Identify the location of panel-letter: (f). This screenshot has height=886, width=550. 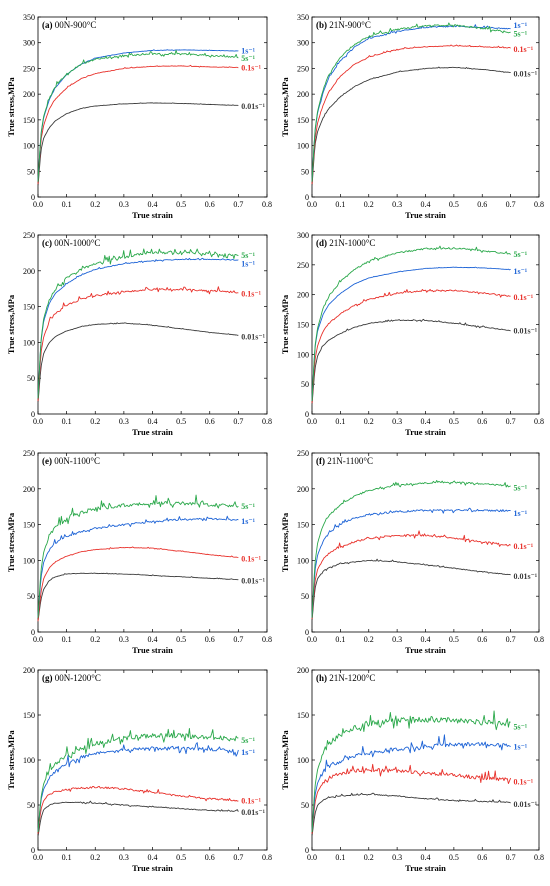
(321, 461).